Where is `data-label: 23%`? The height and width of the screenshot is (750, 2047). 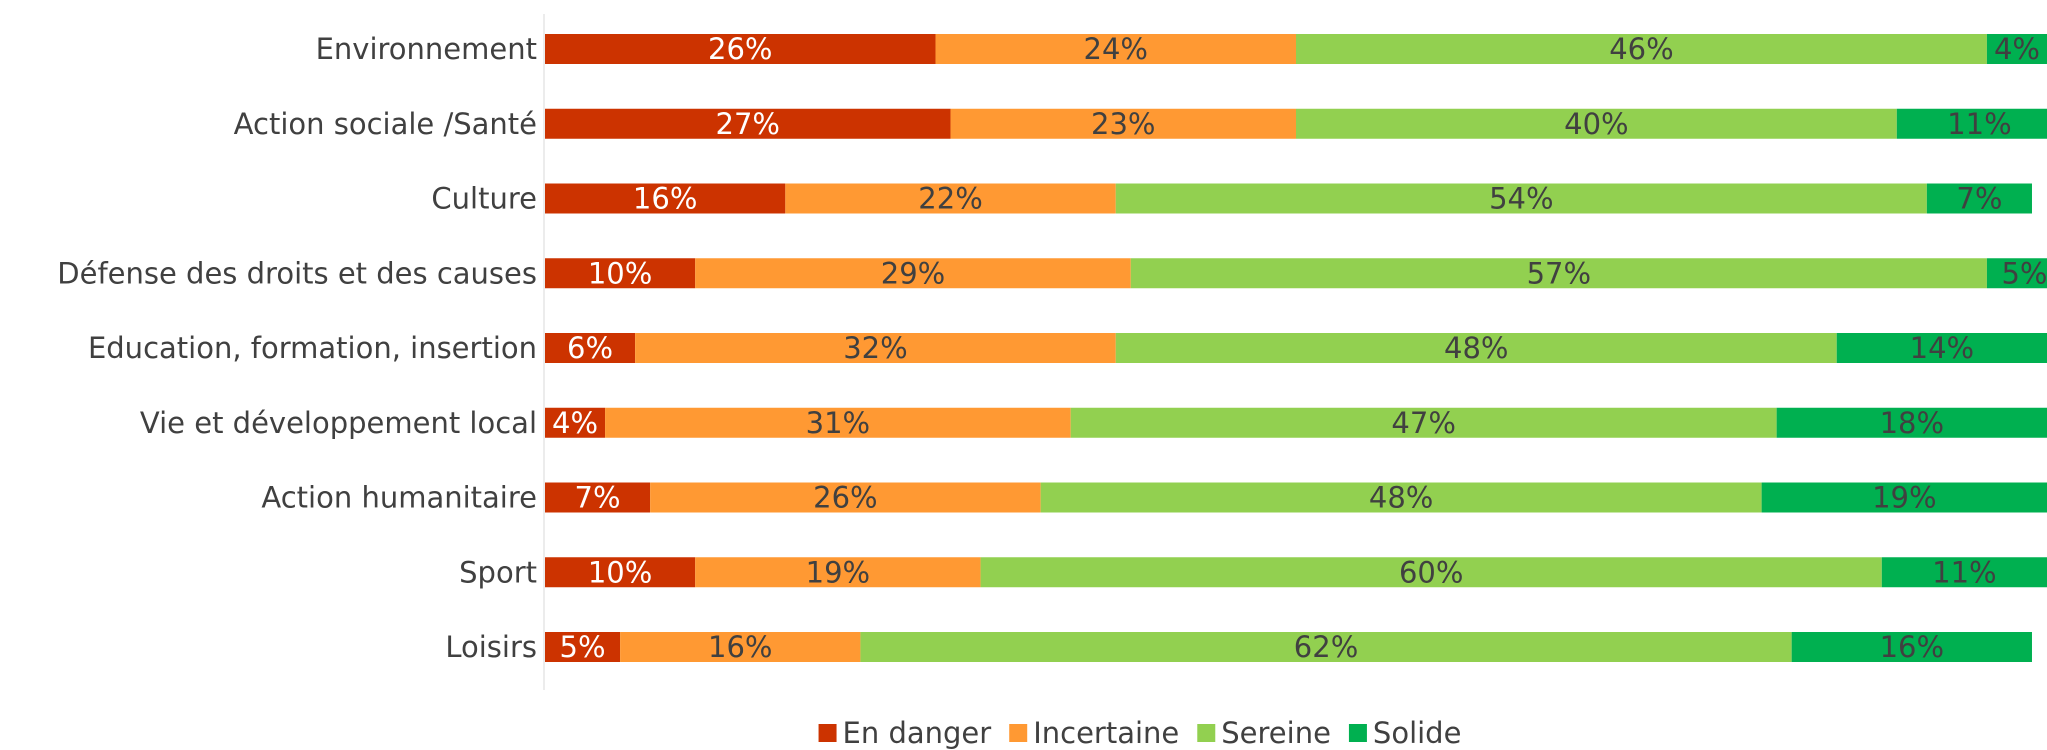
data-label: 23% is located at coordinates (1123, 124).